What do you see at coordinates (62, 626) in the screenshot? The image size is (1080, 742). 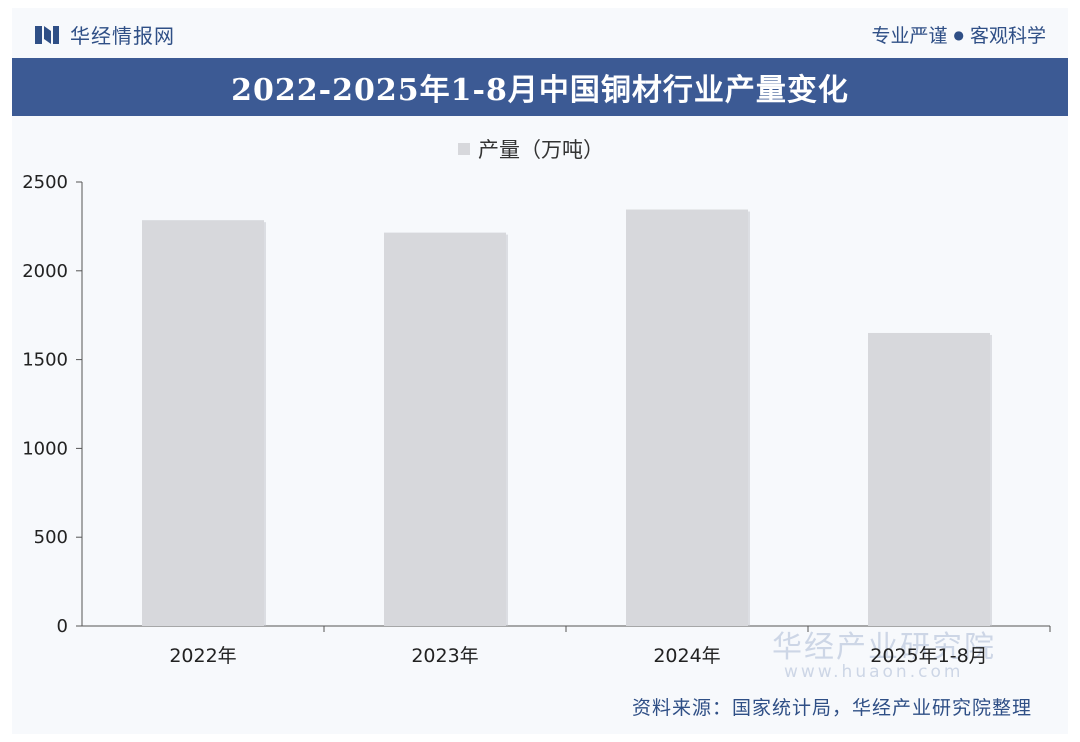 I see `y-tick-label: 0` at bounding box center [62, 626].